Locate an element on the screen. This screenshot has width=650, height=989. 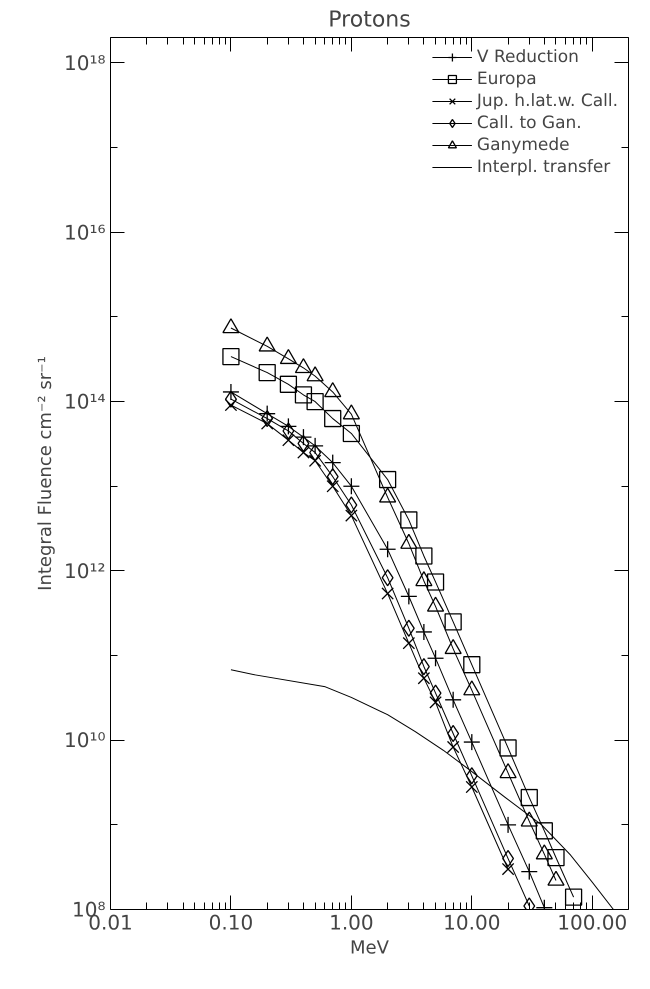
legend-label: Europa is located at coordinates (506, 79).